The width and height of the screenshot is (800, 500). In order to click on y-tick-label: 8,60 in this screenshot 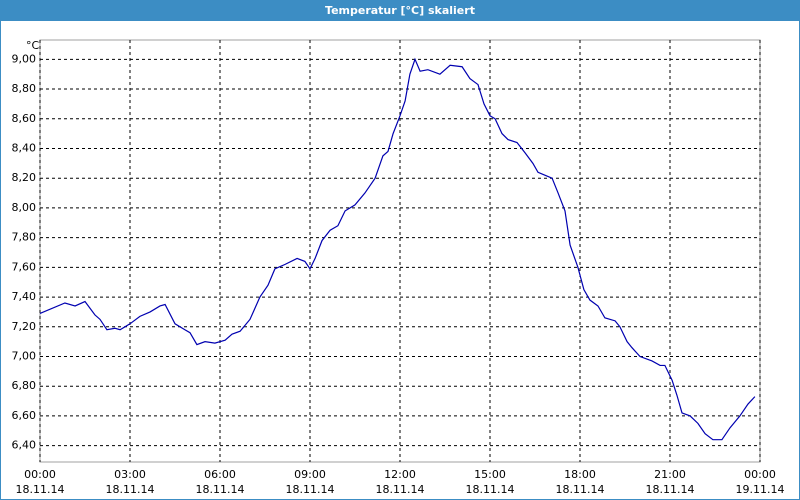, I will do `click(24, 118)`.